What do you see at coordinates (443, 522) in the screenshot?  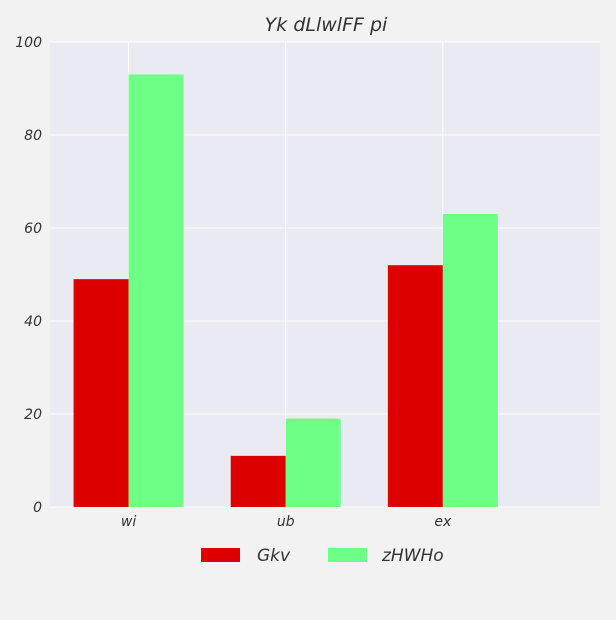 I see `x-tick-label: ex` at bounding box center [443, 522].